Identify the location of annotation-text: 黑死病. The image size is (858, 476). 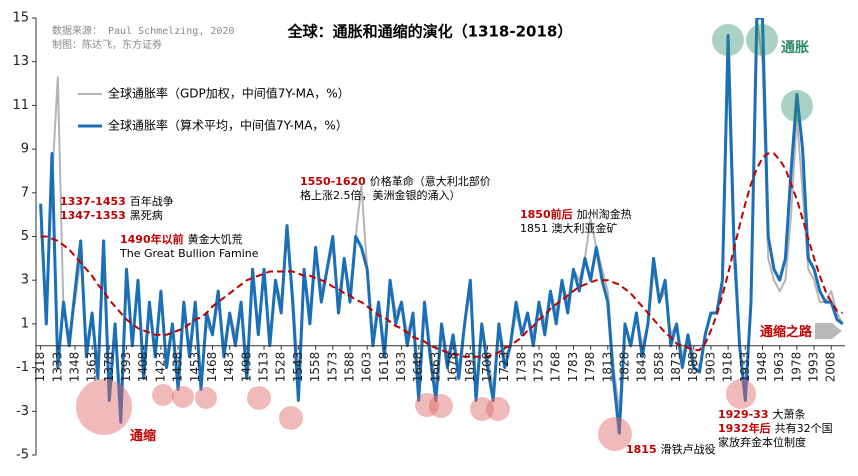
(146, 215).